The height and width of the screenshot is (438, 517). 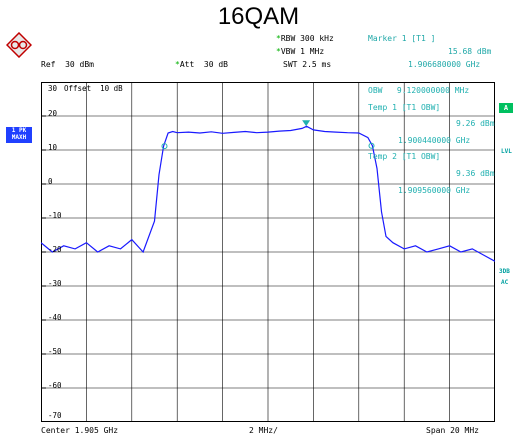 I want to click on rbw-readout: *RBW 300 kHz, so click(x=305, y=38).